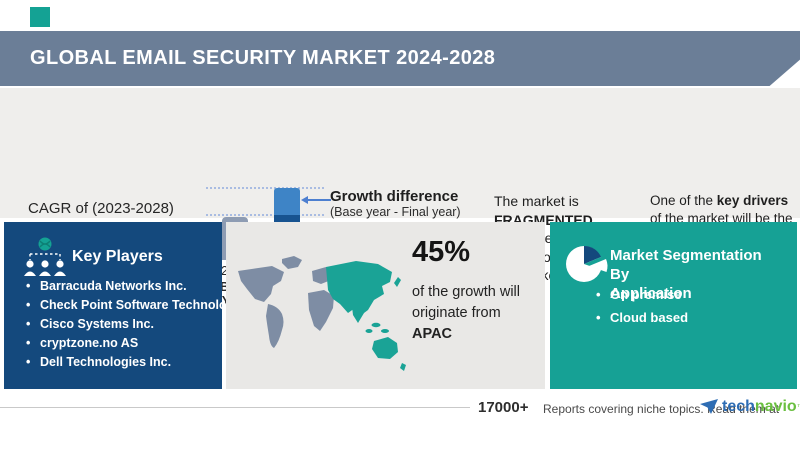 This screenshot has height=450, width=800. What do you see at coordinates (287, 201) in the screenshot?
I see `bar-2028-growth-segment` at bounding box center [287, 201].